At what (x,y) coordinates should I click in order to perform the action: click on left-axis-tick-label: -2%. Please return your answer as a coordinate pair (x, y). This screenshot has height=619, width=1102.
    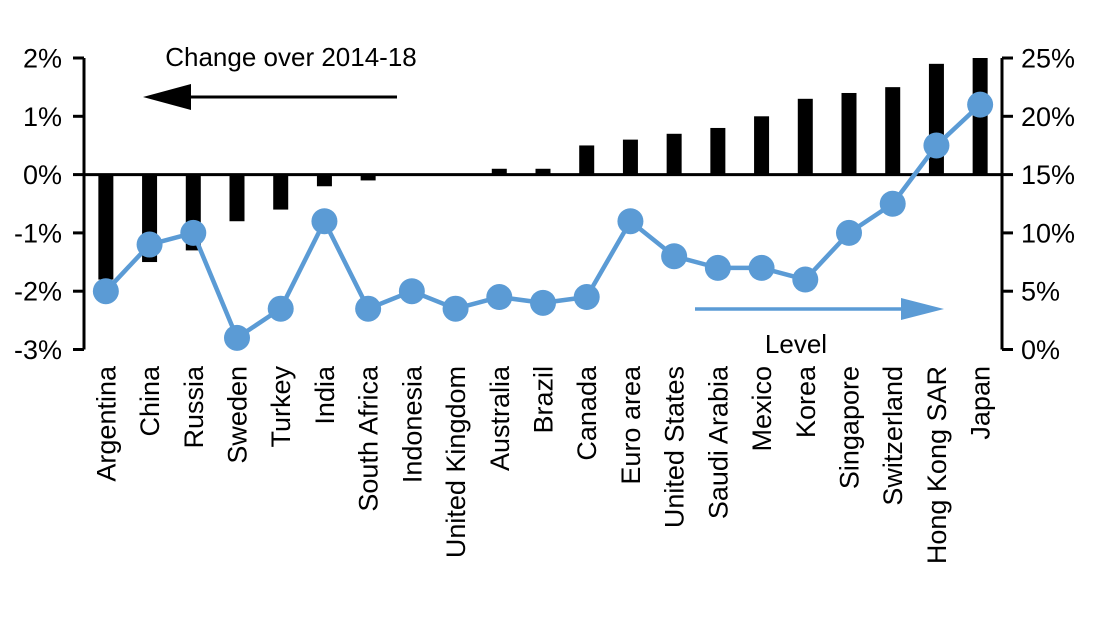
    Looking at the image, I should click on (38, 292).